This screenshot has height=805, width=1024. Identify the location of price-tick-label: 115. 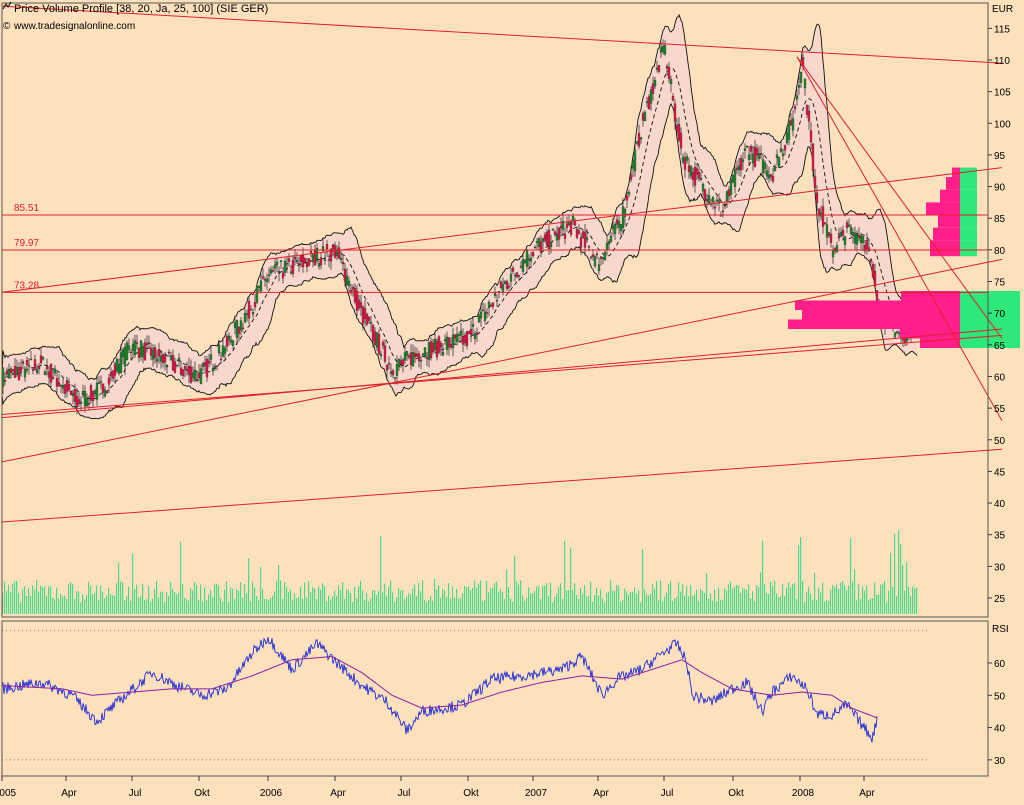
(1002, 29).